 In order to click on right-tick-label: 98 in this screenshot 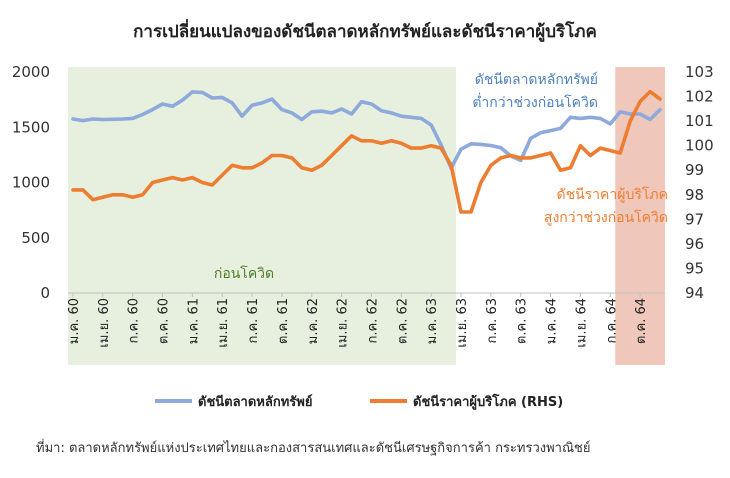, I will do `click(694, 195)`.